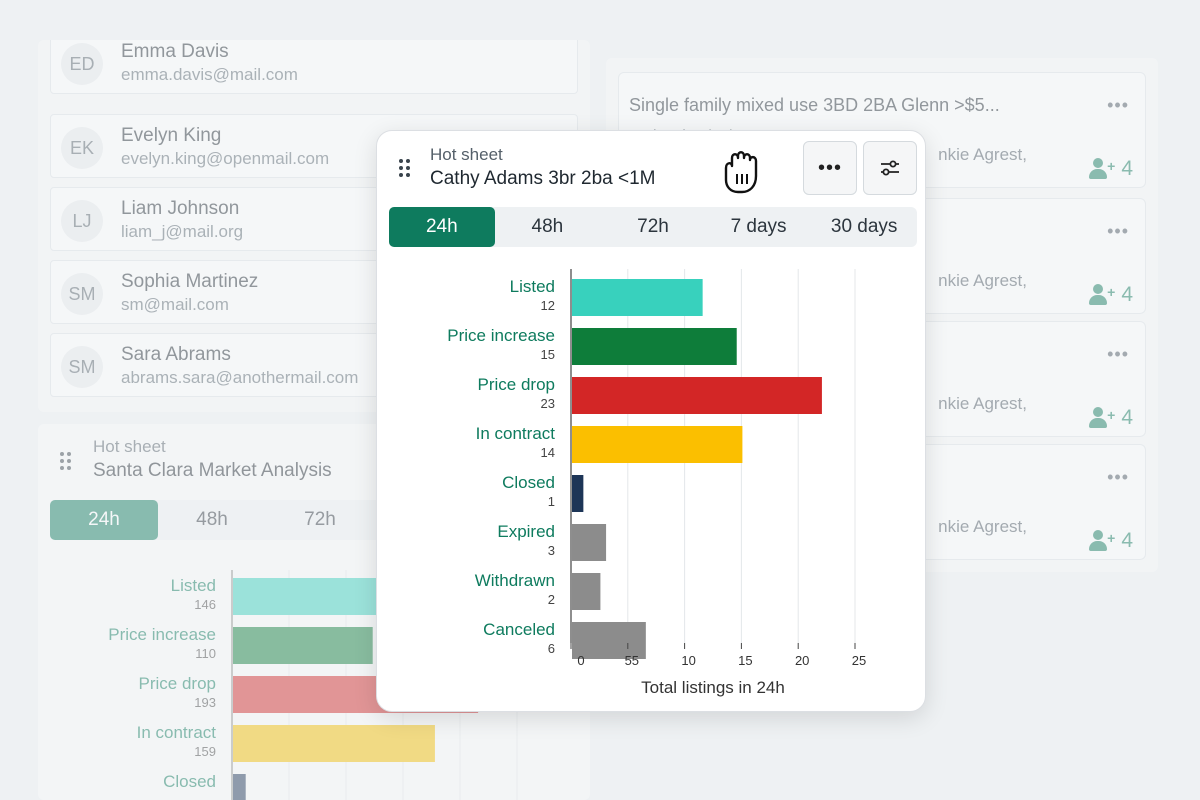 The height and width of the screenshot is (800, 1200). What do you see at coordinates (551, 550) in the screenshot?
I see `category-count: 3` at bounding box center [551, 550].